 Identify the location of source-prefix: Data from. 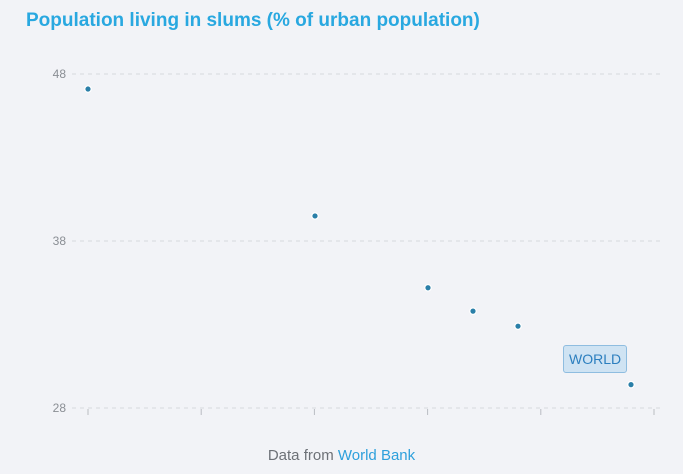
(300, 455).